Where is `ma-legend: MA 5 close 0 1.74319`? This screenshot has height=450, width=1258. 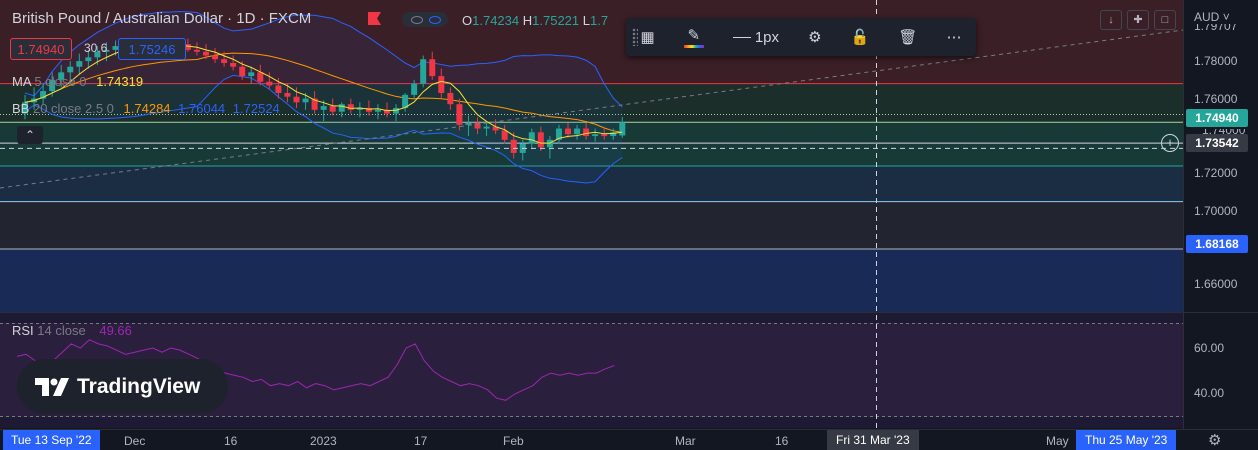
ma-legend: MA 5 close 0 1.74319 is located at coordinates (78, 81).